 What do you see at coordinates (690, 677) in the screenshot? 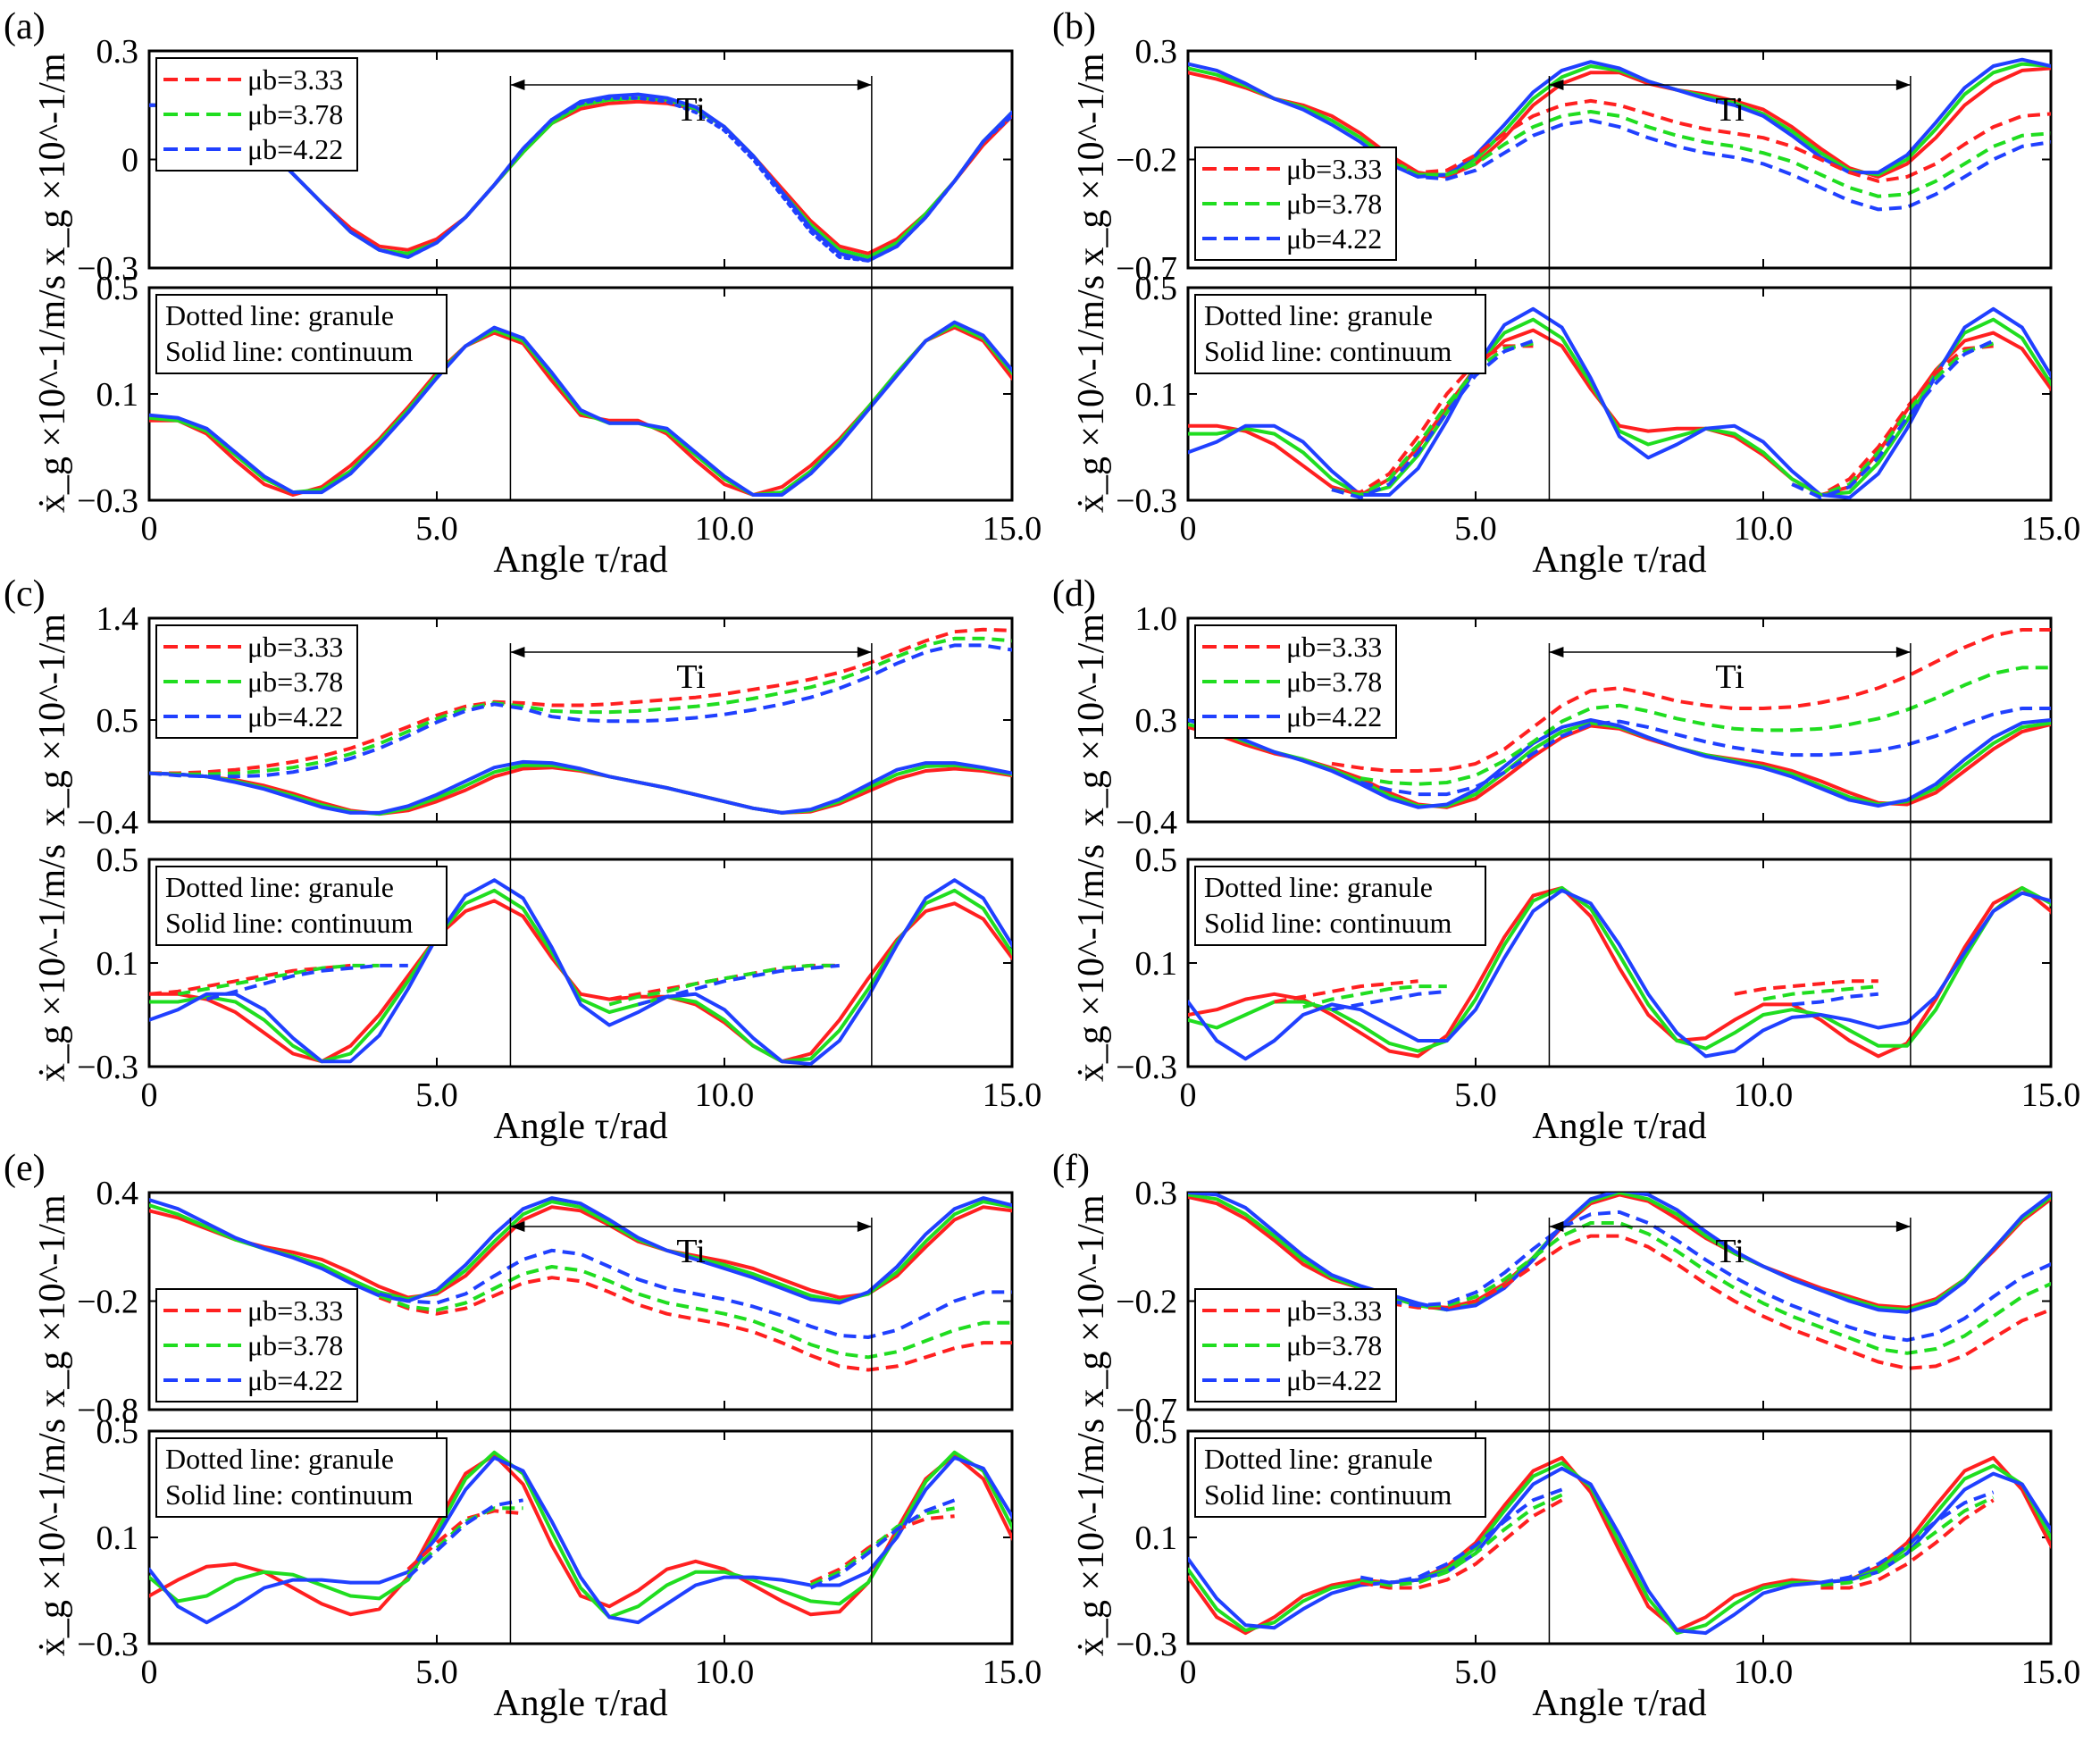
I see `period-label: Ti` at bounding box center [690, 677].